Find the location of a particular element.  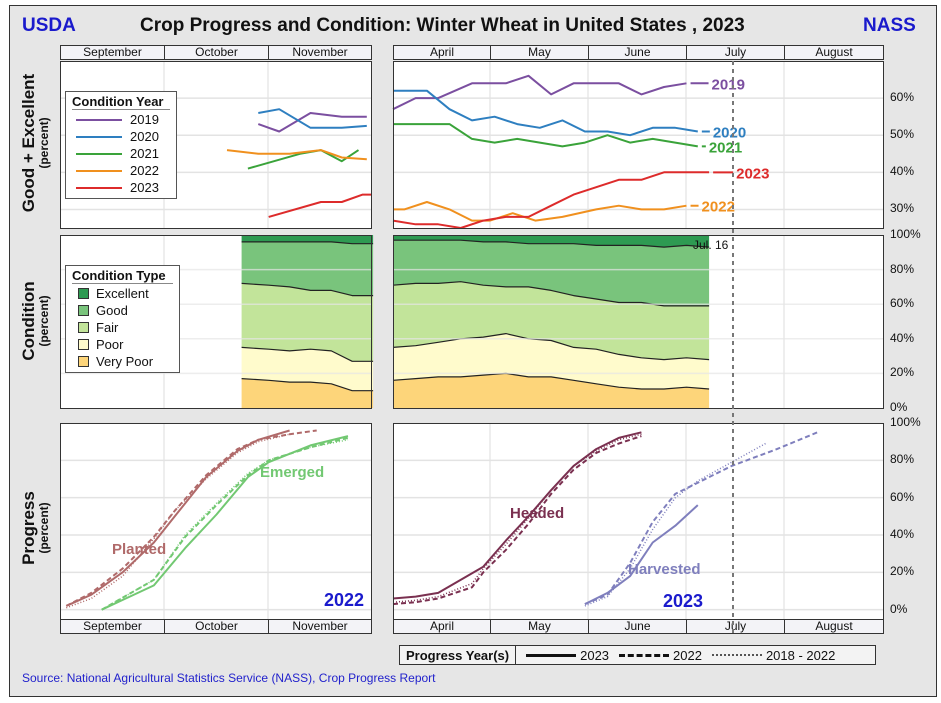

legend-label: Good is located at coordinates (112, 310).